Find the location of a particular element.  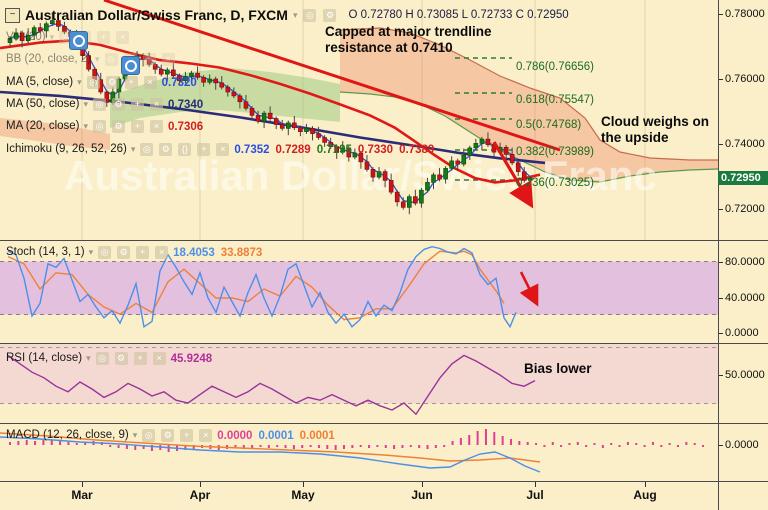

stoch-tick: 0.0000 is located at coordinates (739, 333).